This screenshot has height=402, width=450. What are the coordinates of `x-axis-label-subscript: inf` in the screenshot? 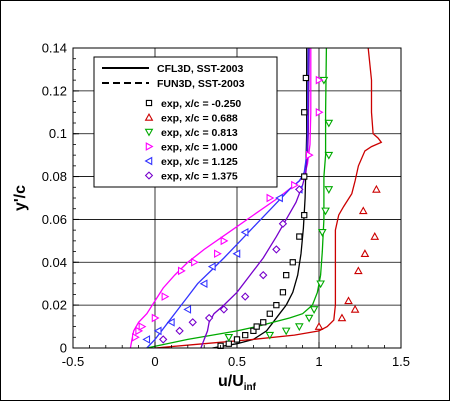 It's located at (250, 387).